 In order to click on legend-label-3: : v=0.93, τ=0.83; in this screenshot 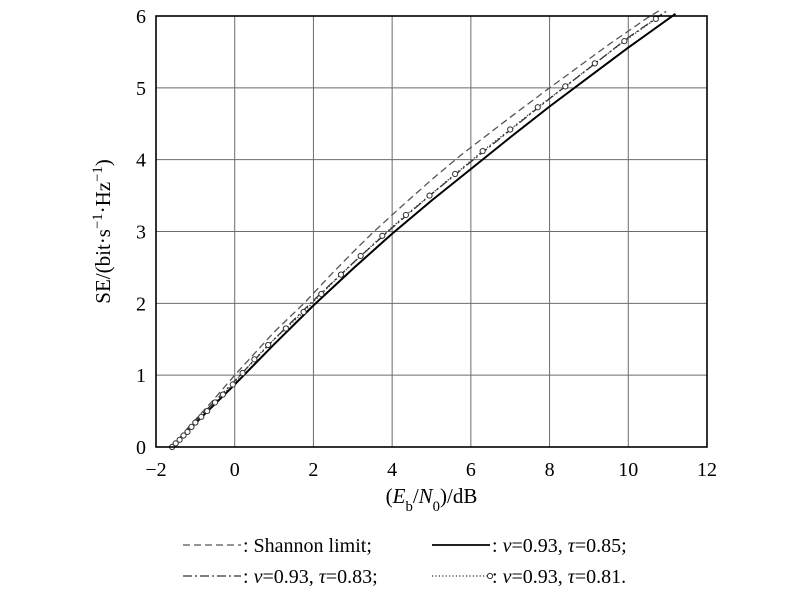, I will do `click(310, 577)`.